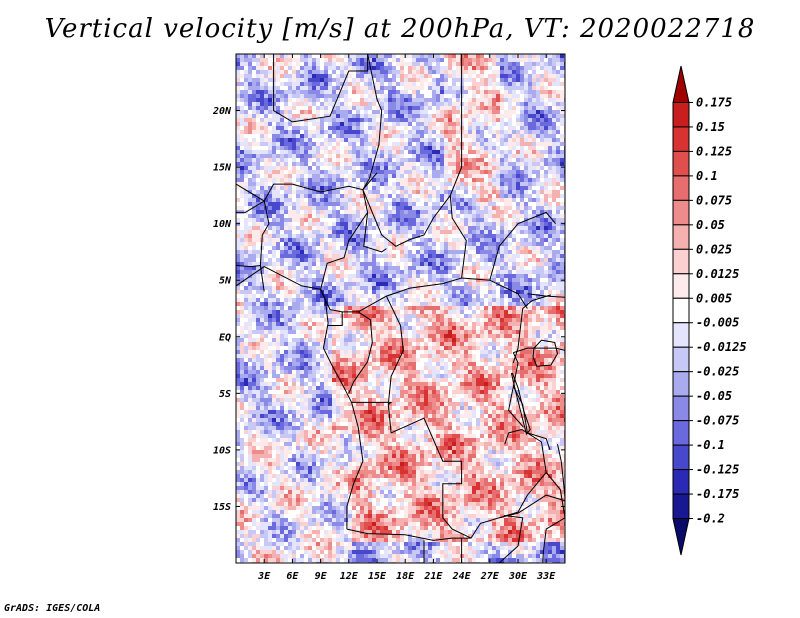  I want to click on x-tick-label: 15E, so click(377, 576).